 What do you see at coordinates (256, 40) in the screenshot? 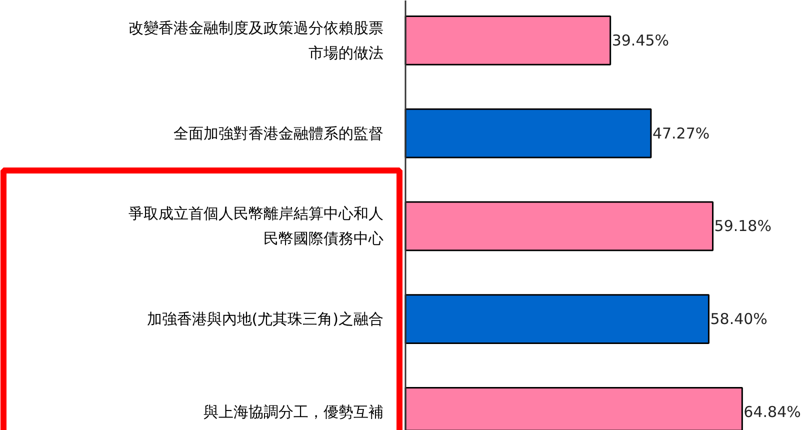
I see `y-tick-label: 改變香港金融制度及政策過分依賴股票市場的做法` at bounding box center [256, 40].